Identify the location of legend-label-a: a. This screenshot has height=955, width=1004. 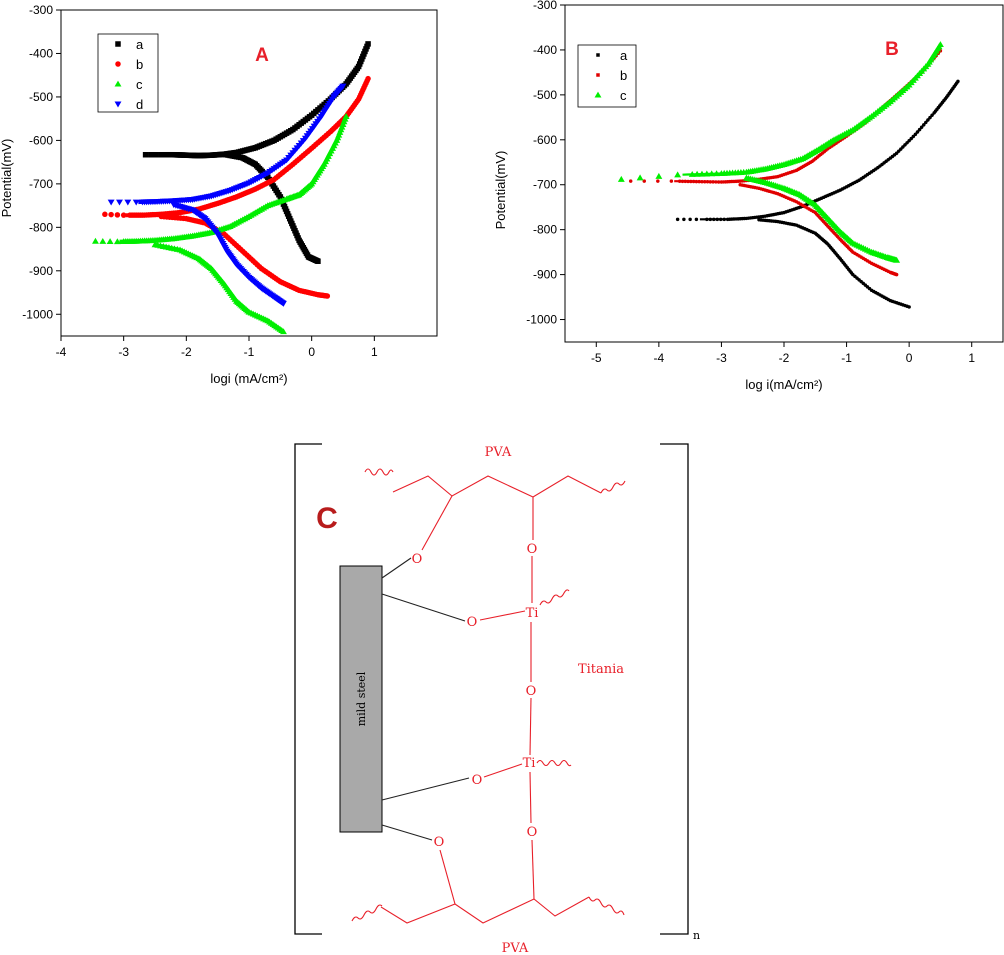
(140, 44).